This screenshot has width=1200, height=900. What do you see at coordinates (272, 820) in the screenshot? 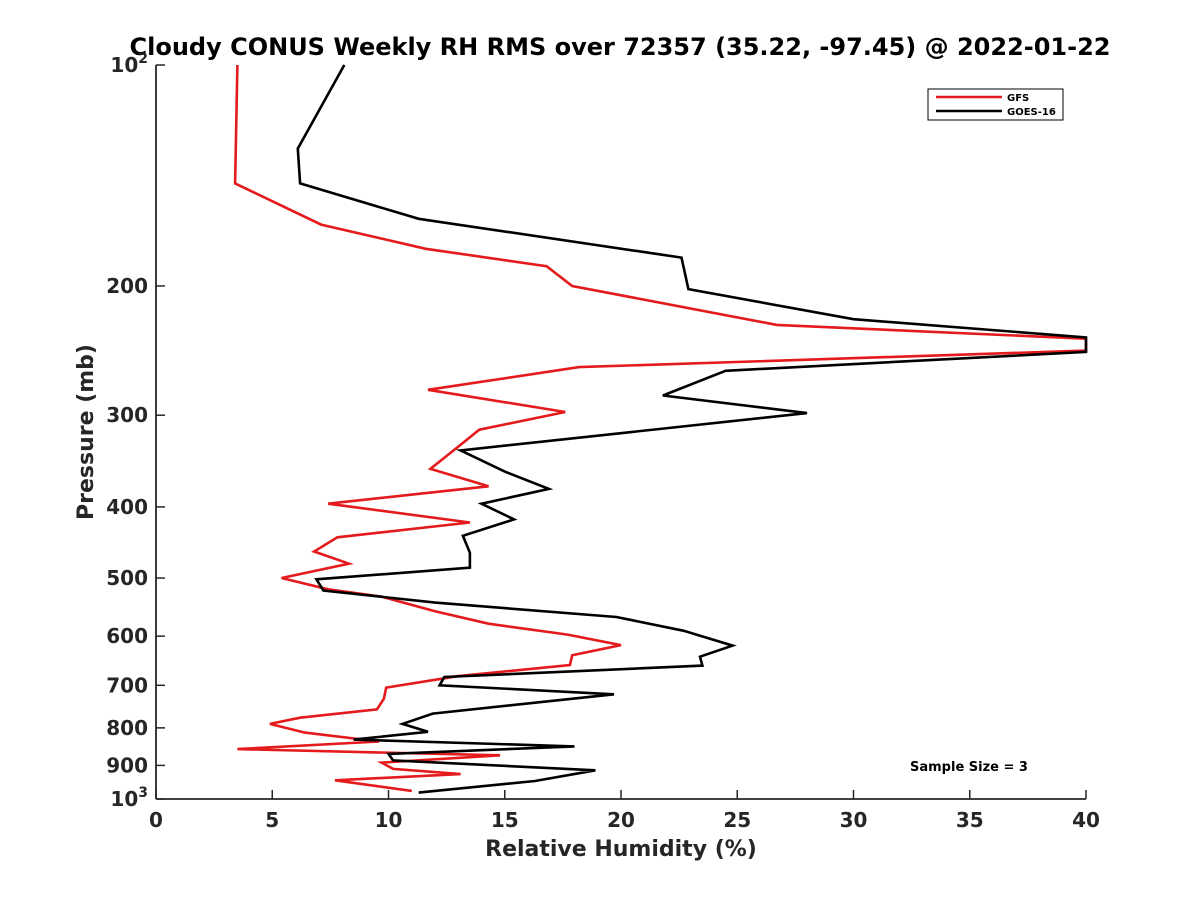
I see `x-tick-label: 5` at bounding box center [272, 820].